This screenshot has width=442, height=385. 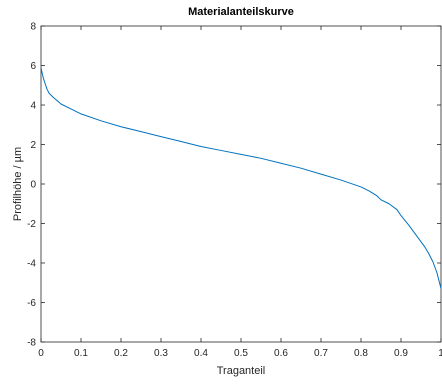 What do you see at coordinates (241, 12) in the screenshot?
I see `chart-title: Materialanteilskurve` at bounding box center [241, 12].